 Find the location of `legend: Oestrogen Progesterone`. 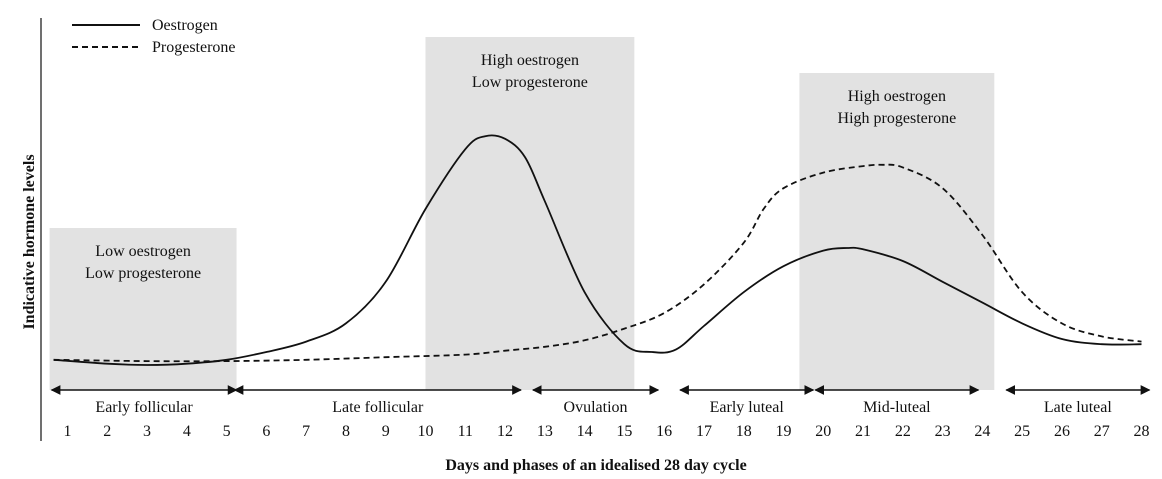

legend: Oestrogen Progesterone is located at coordinates (154, 36).